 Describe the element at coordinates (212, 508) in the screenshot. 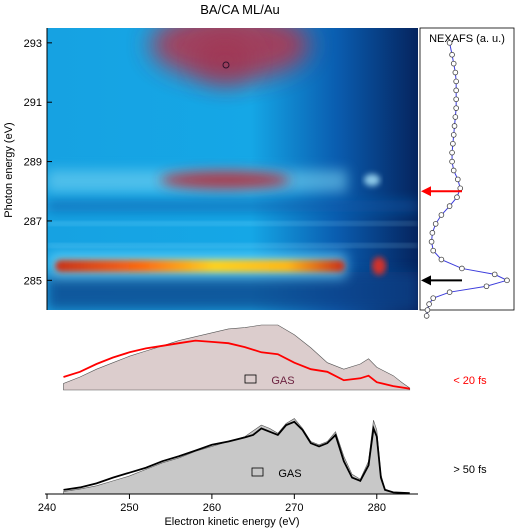

I see `x-tick-label: 260` at that location.